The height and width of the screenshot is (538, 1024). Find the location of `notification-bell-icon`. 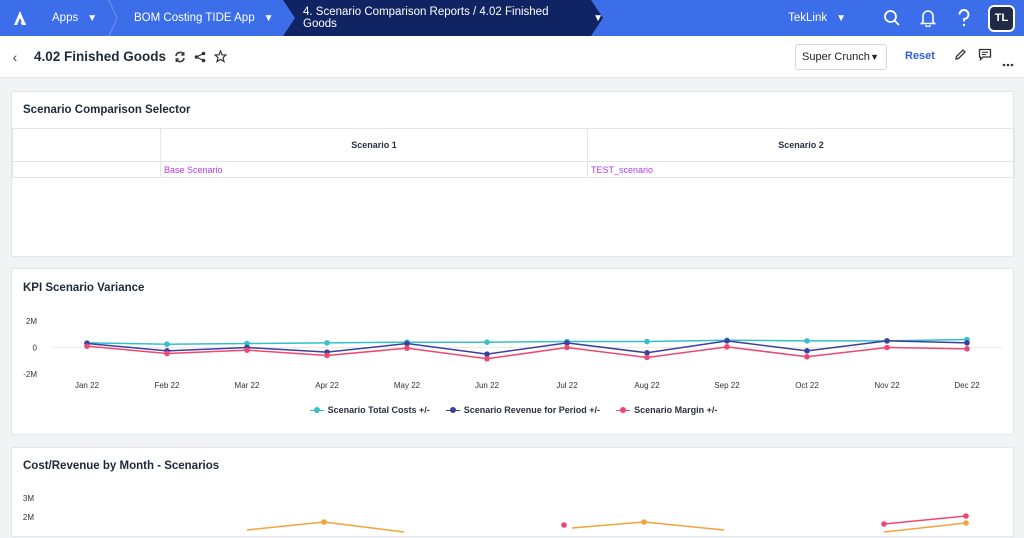

notification-bell-icon is located at coordinates (928, 18).